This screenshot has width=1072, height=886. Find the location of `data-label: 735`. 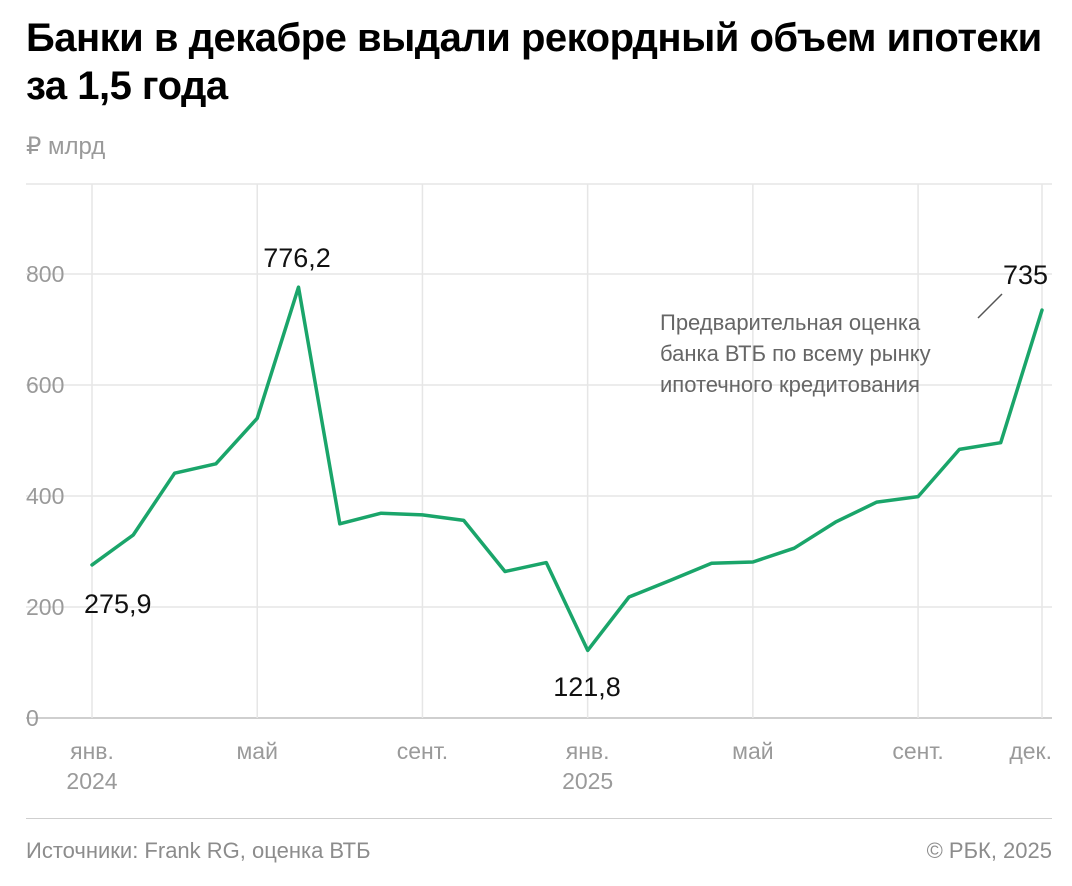

data-label: 735 is located at coordinates (1025, 275).